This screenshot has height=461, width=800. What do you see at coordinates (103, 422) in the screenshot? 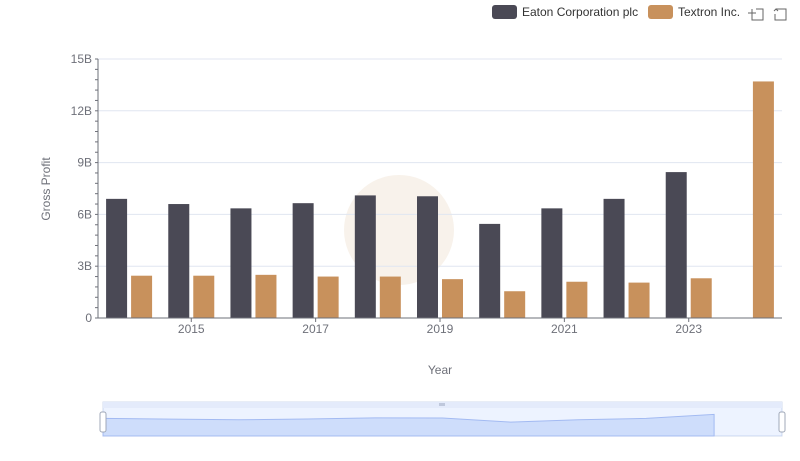
I see `data-zoom-handle-left` at bounding box center [103, 422].